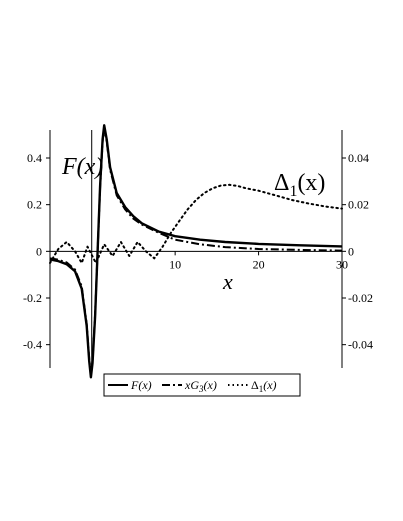 The width and height of the screenshot is (403, 521). I want to click on x-tick-label: 30, so click(342, 264).